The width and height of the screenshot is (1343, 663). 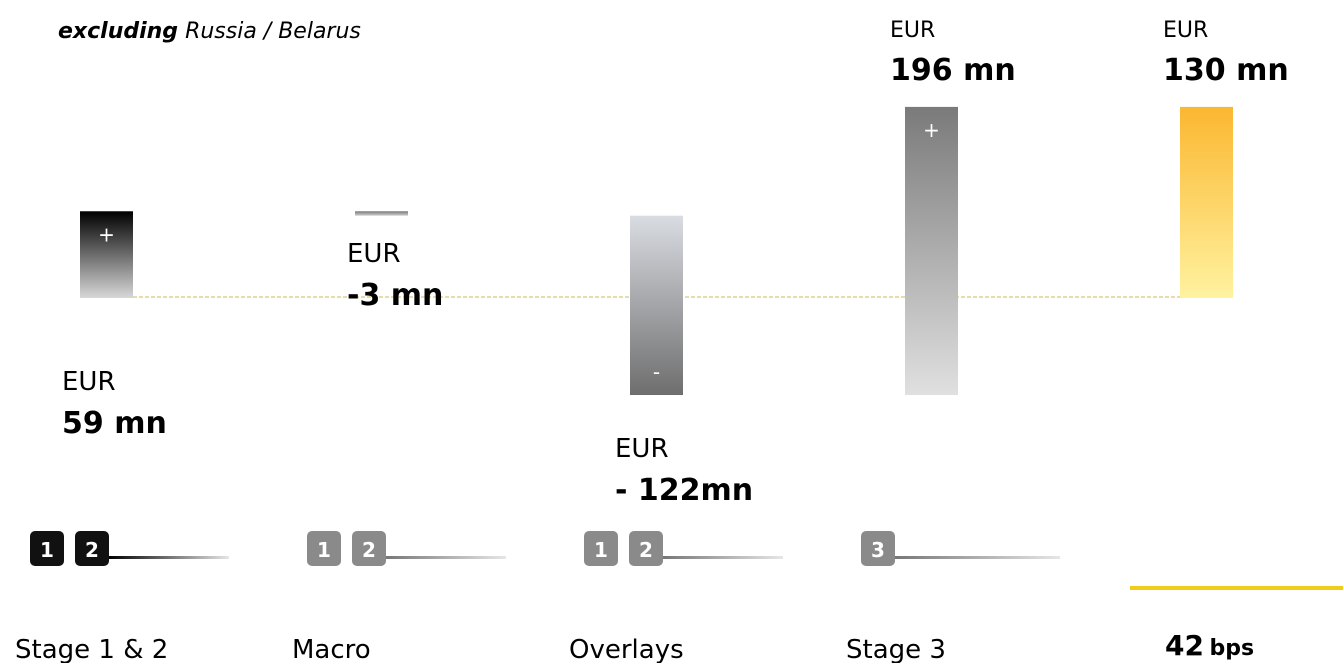 What do you see at coordinates (118, 31) in the screenshot?
I see `subtitle-emphasis: excluding` at bounding box center [118, 31].